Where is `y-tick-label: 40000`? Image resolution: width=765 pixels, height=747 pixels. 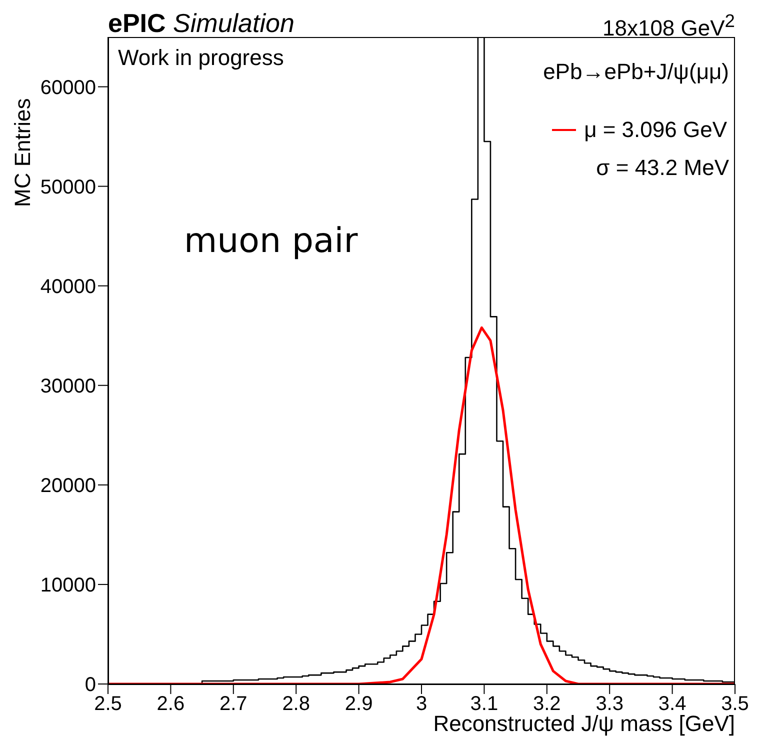
y-tick-label: 40000 is located at coordinates (68, 287).